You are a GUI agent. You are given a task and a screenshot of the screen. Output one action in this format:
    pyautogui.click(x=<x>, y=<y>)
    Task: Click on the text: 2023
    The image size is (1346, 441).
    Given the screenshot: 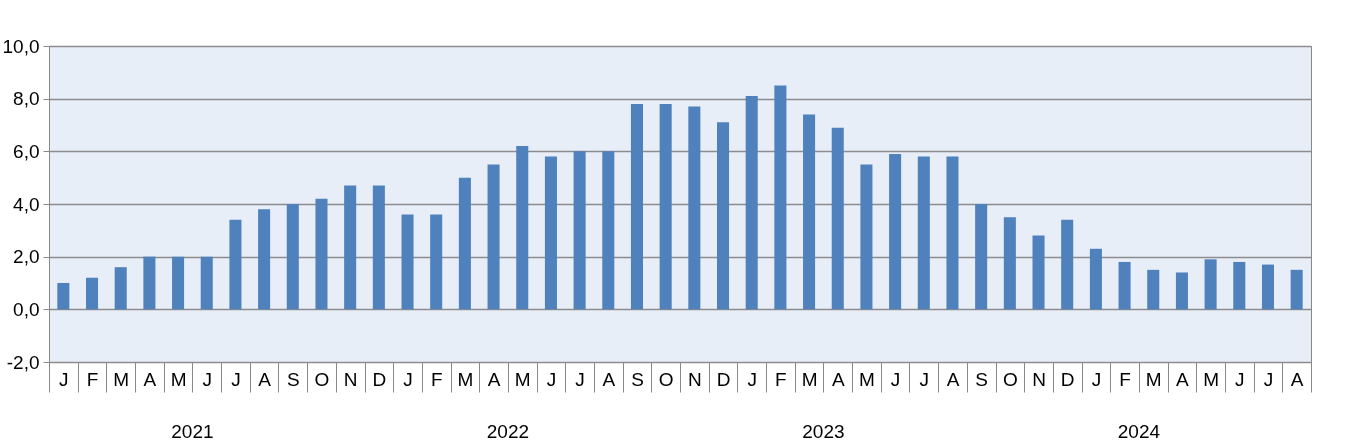 What is the action you would take?
    pyautogui.click(x=823, y=431)
    